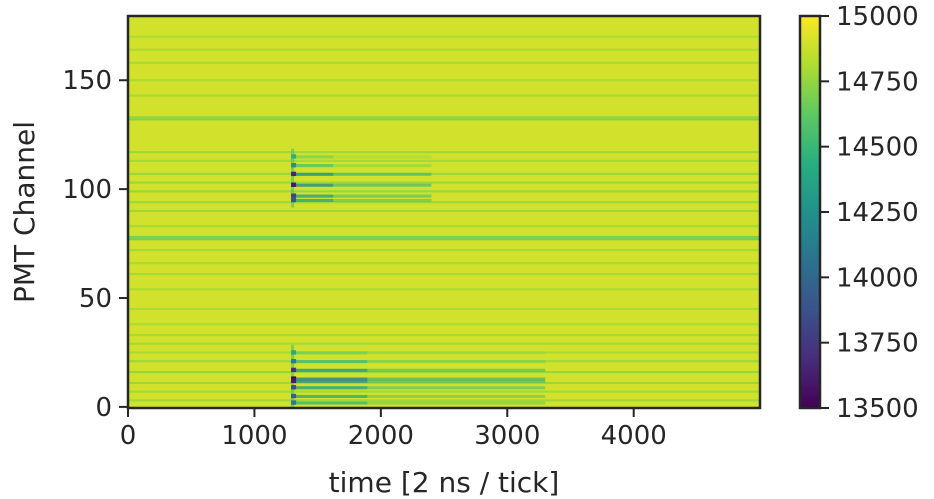 This screenshot has width=934, height=499. I want to click on colorbar-fill, so click(810, 212).